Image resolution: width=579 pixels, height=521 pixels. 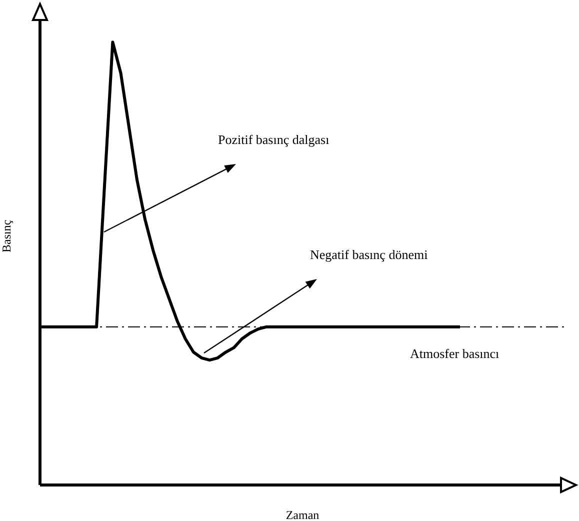 What do you see at coordinates (369, 254) in the screenshot?
I see `annotation: Negatif basınç dönemi` at bounding box center [369, 254].